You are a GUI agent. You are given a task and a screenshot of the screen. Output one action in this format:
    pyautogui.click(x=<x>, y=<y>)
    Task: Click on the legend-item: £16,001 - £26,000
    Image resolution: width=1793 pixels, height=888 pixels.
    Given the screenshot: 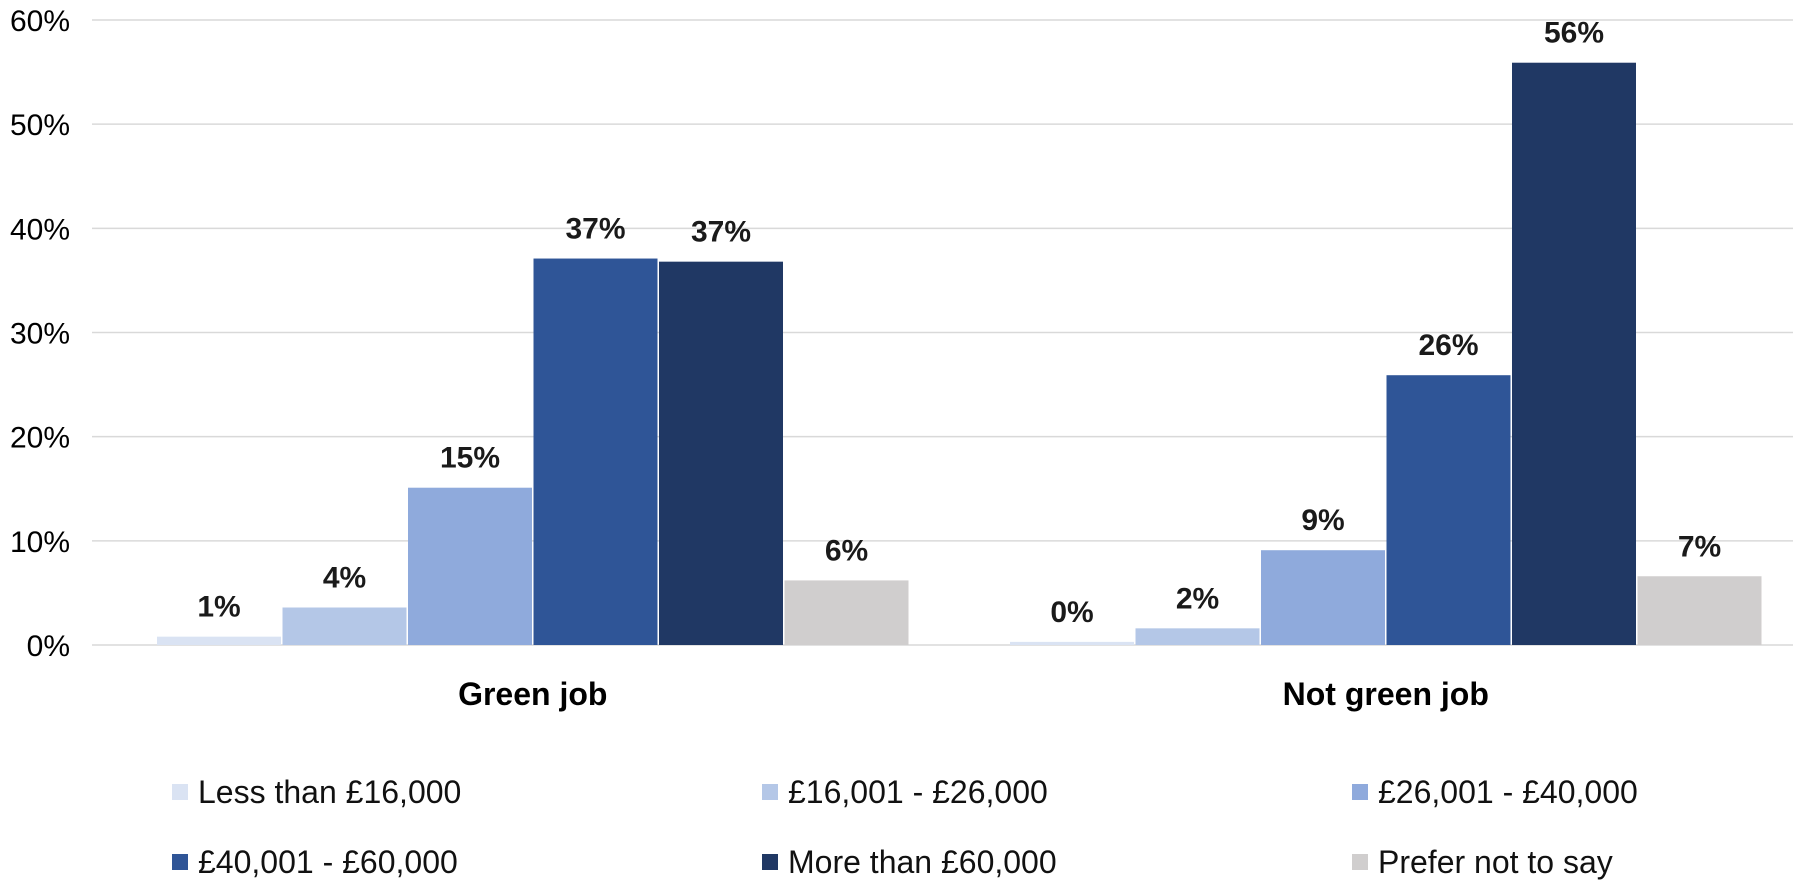 What is the action you would take?
    pyautogui.click(x=905, y=792)
    